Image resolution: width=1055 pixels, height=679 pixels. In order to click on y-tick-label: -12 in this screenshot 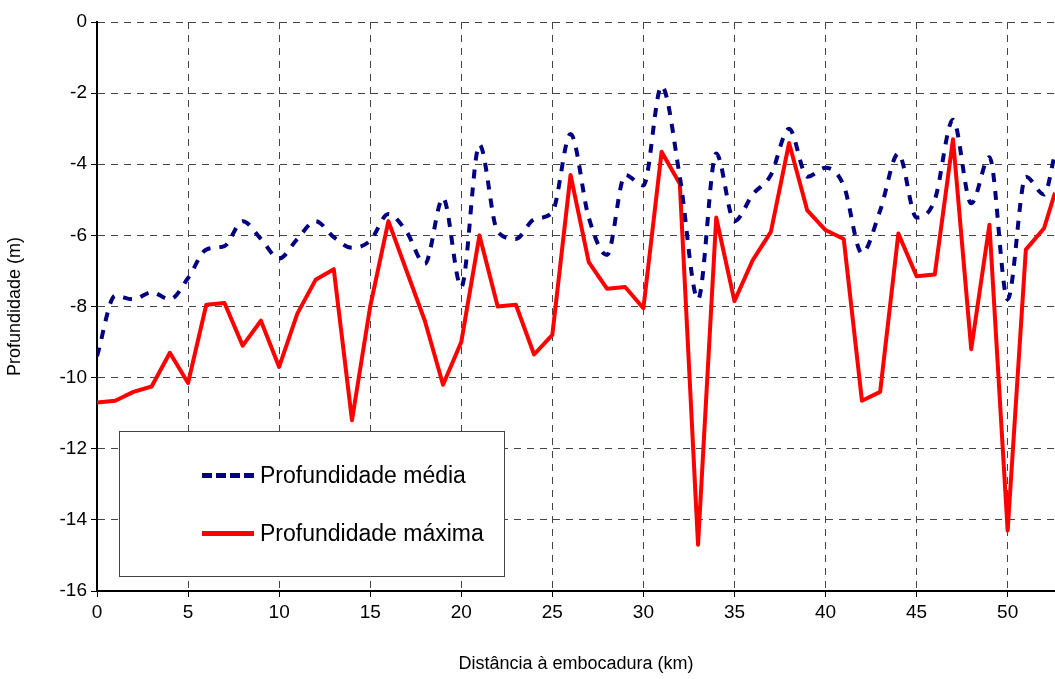, I will do `click(73, 447)`.